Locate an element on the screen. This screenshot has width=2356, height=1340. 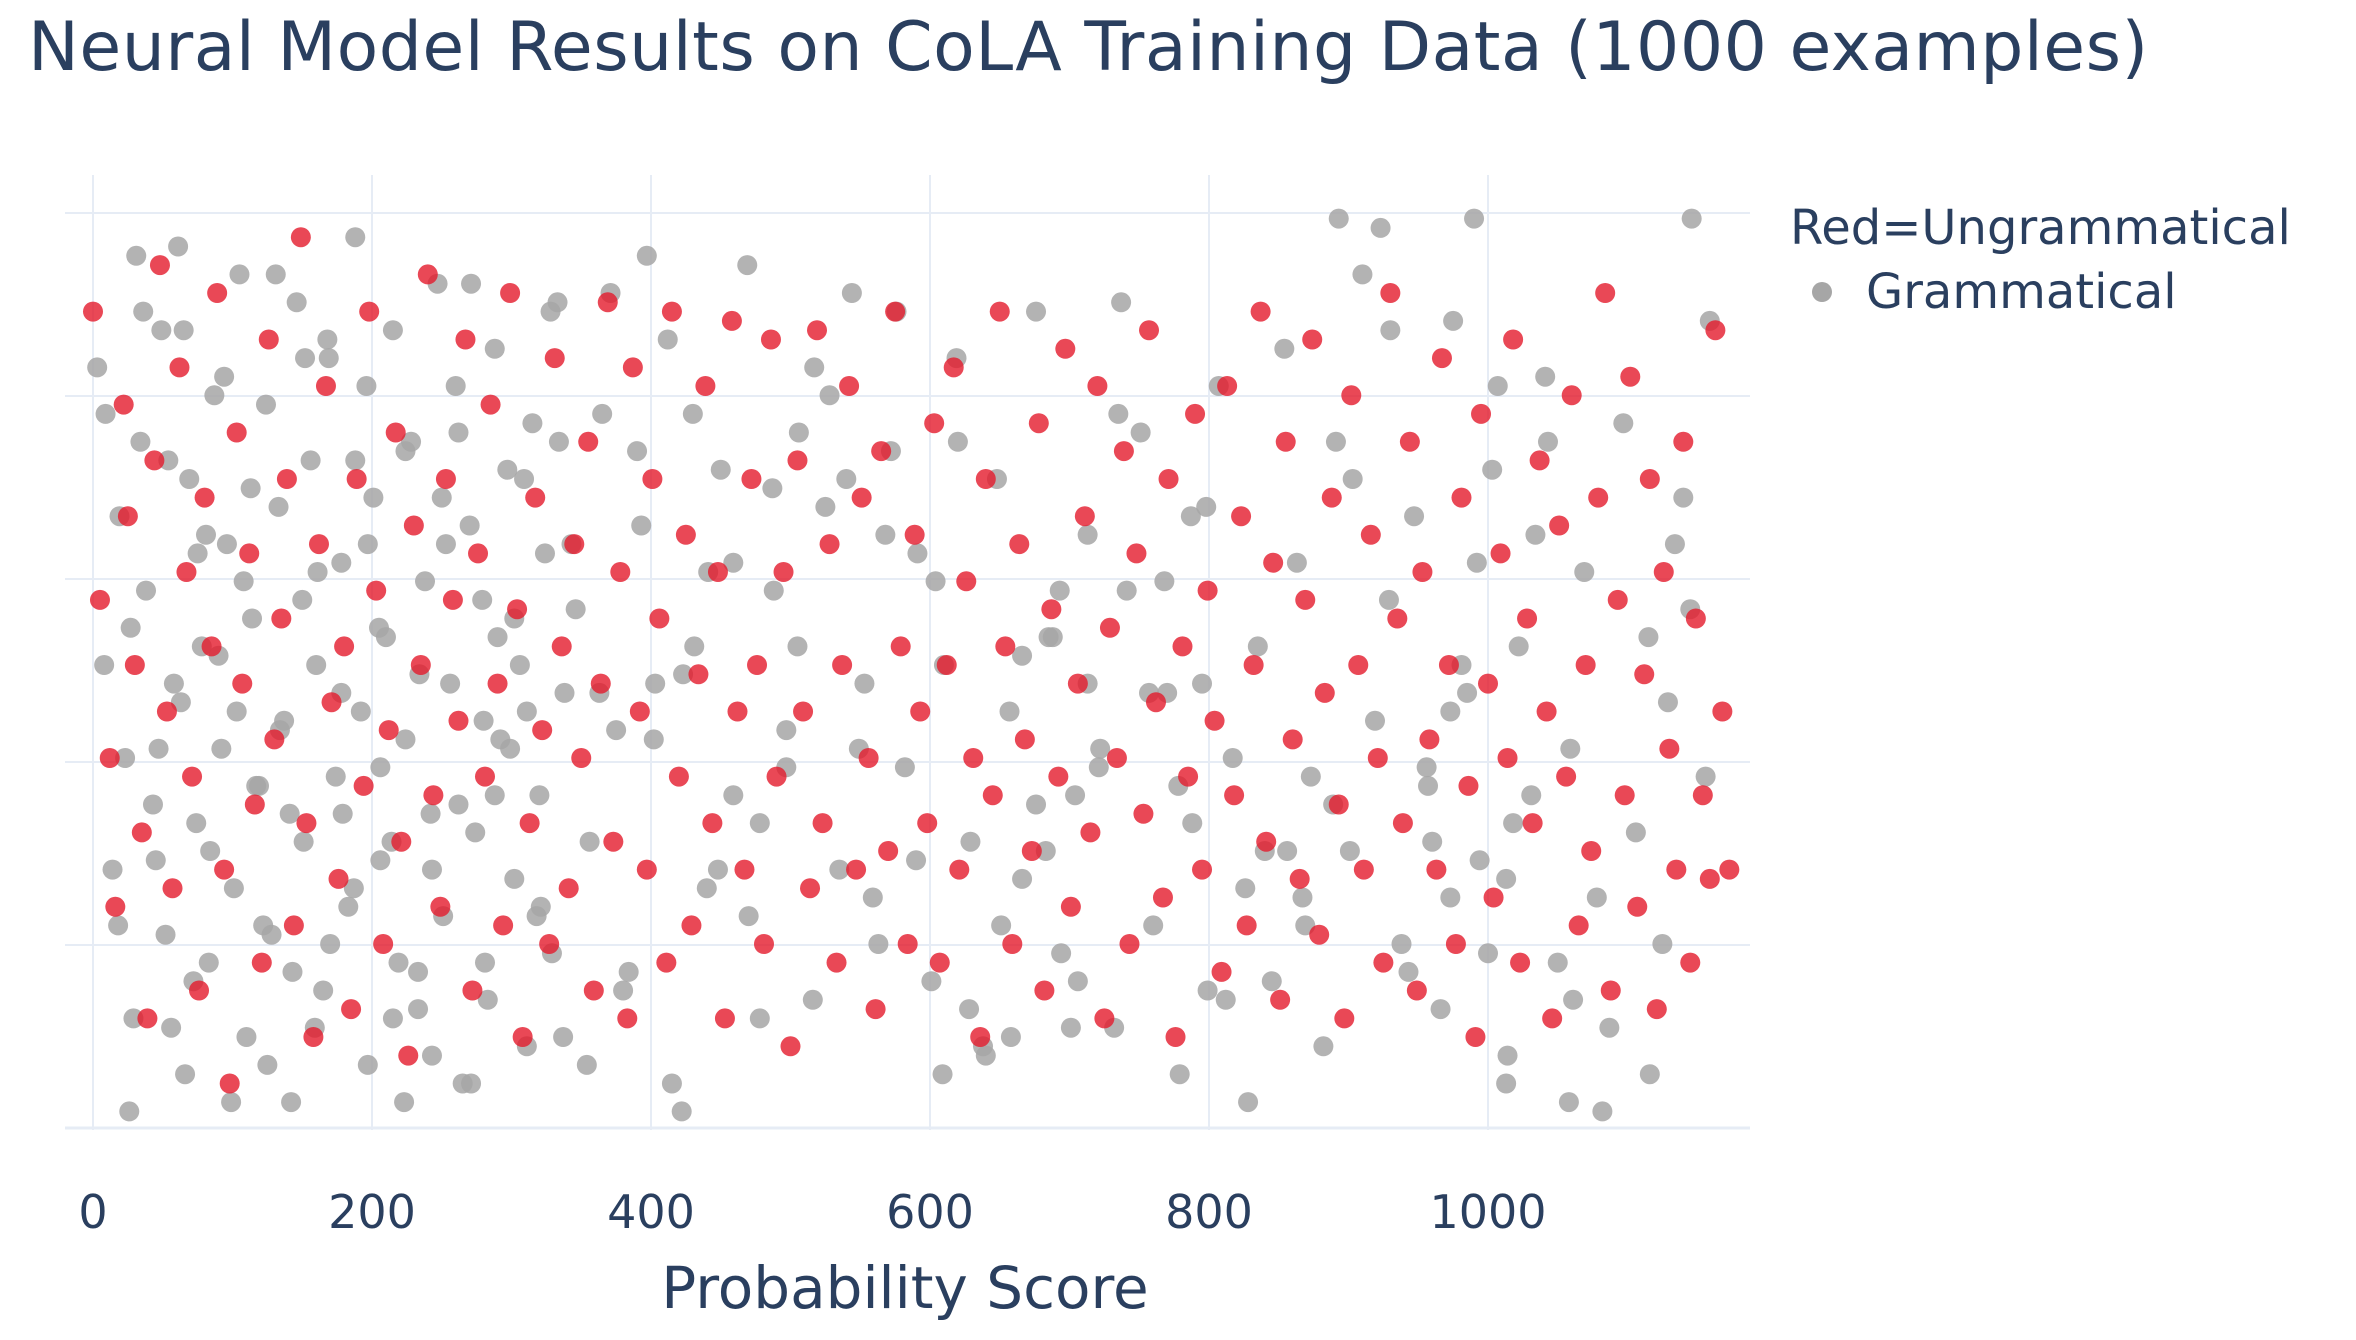
legend-label: Grammatical is located at coordinates (2021, 292).